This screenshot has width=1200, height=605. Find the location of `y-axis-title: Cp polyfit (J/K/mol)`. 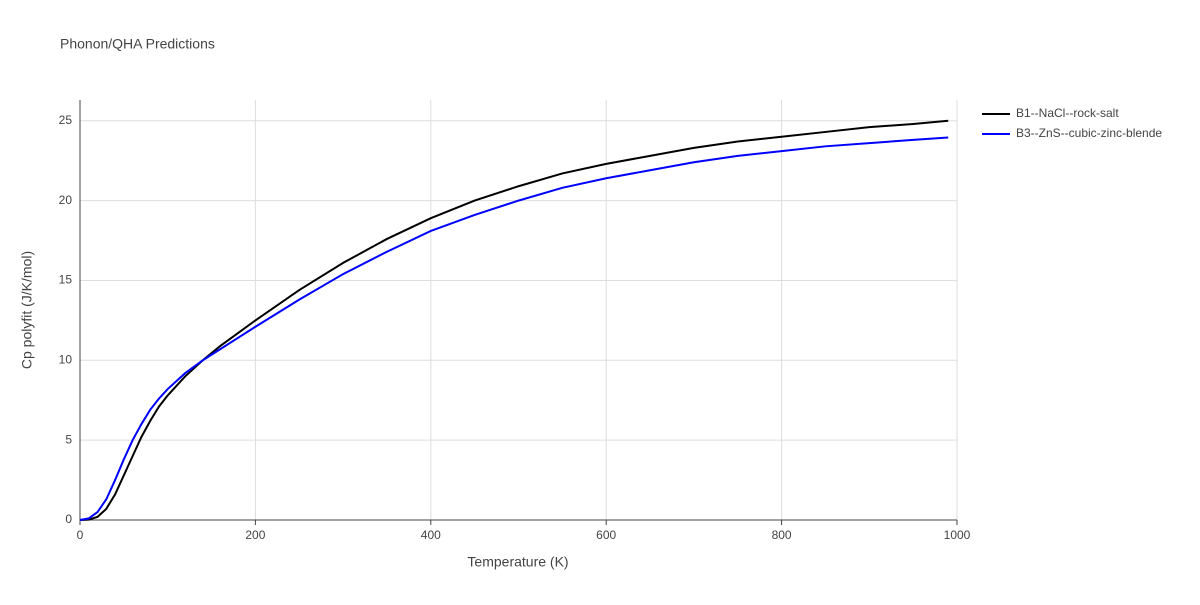

y-axis-title: Cp polyfit (J/K/mol) is located at coordinates (27, 310).